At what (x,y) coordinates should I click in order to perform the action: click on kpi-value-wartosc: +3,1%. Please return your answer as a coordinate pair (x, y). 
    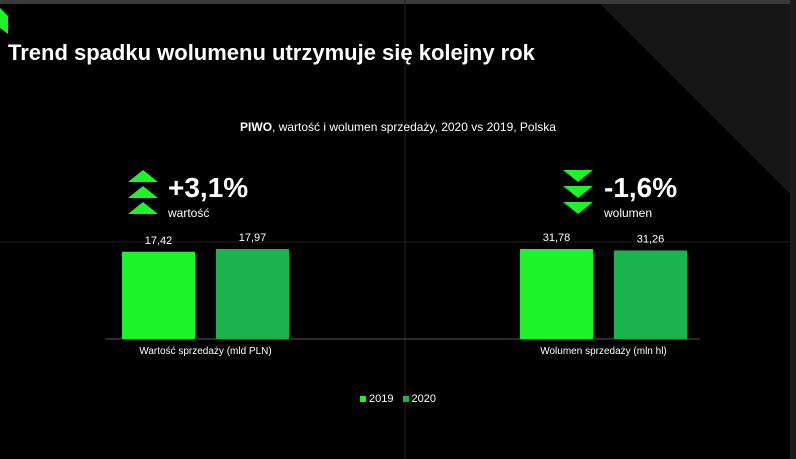
    Looking at the image, I should click on (208, 187).